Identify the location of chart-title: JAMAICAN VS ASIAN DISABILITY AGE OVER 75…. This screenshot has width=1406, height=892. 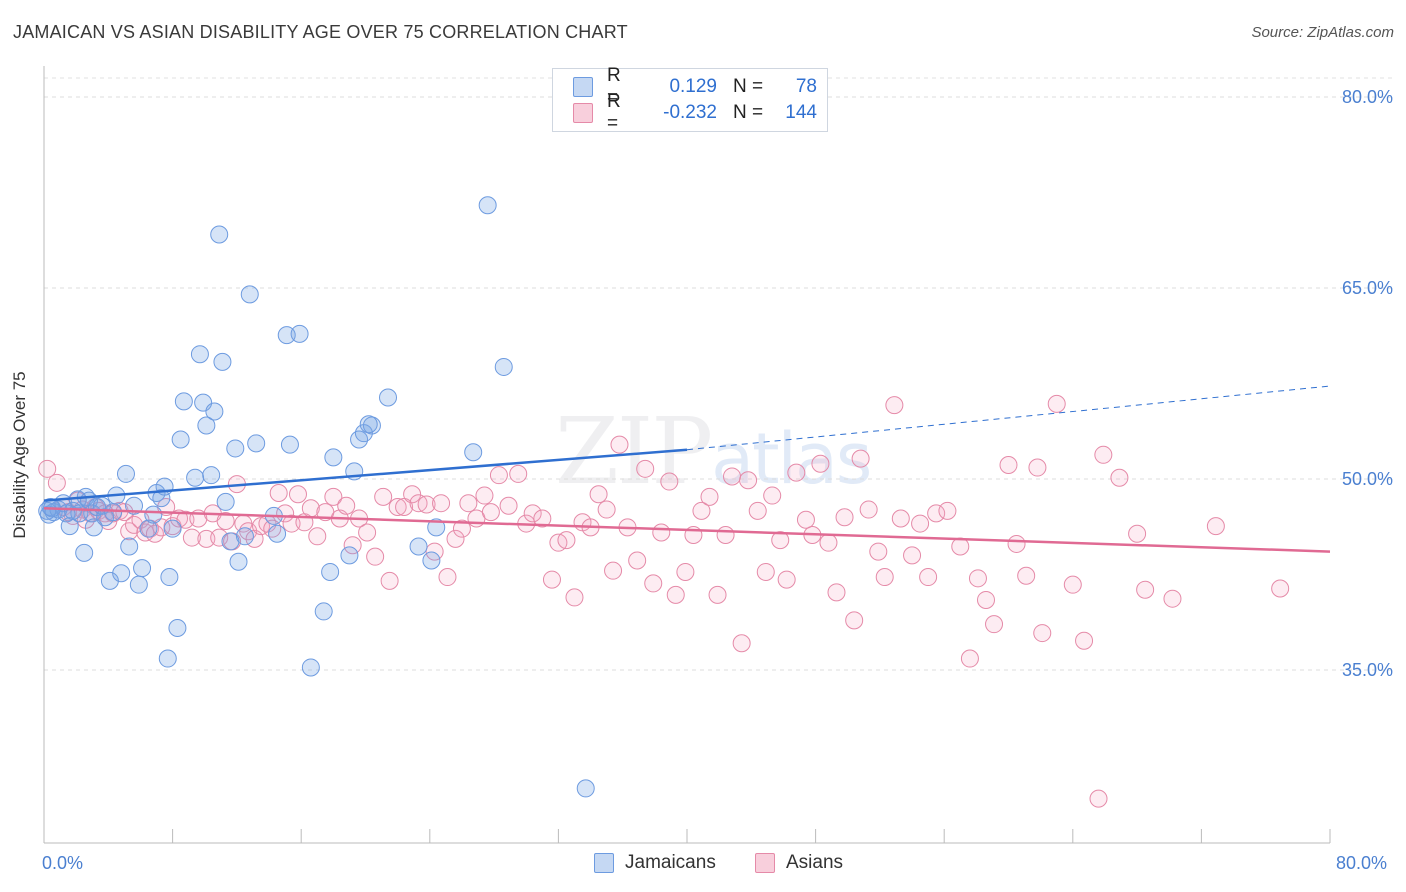
(320, 32).